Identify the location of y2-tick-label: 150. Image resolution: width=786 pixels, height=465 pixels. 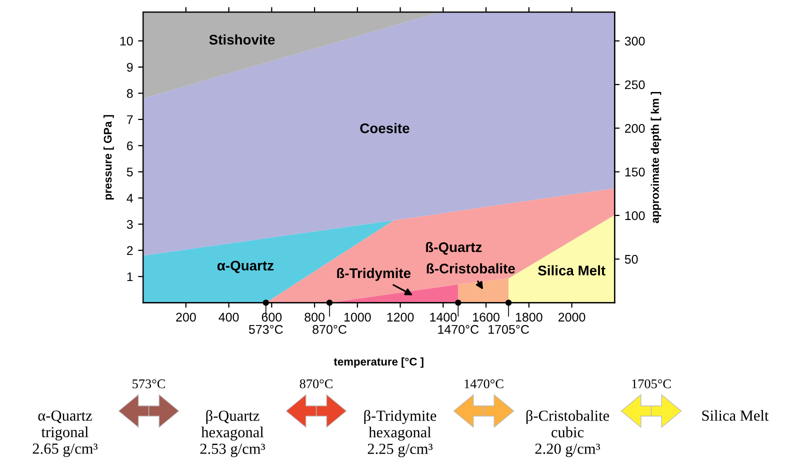
(635, 172).